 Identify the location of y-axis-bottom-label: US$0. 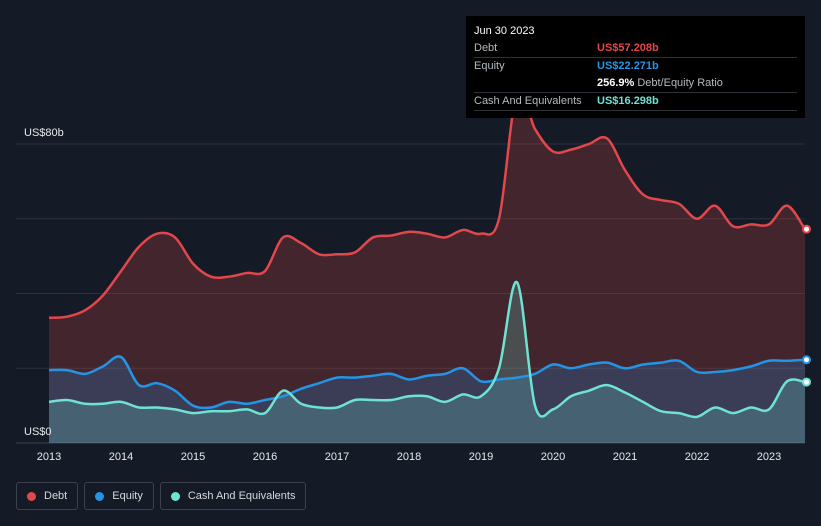
(38, 432).